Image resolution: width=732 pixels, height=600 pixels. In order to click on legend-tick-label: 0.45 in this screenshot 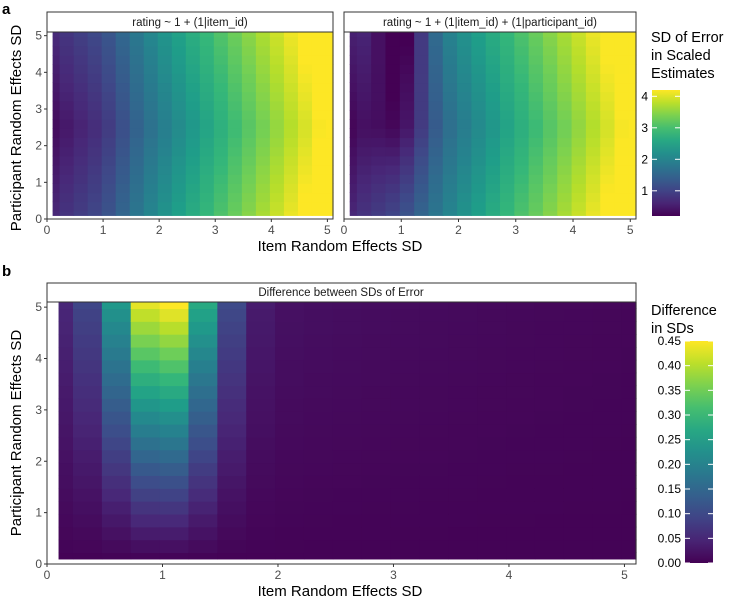, I will do `click(670, 341)`.